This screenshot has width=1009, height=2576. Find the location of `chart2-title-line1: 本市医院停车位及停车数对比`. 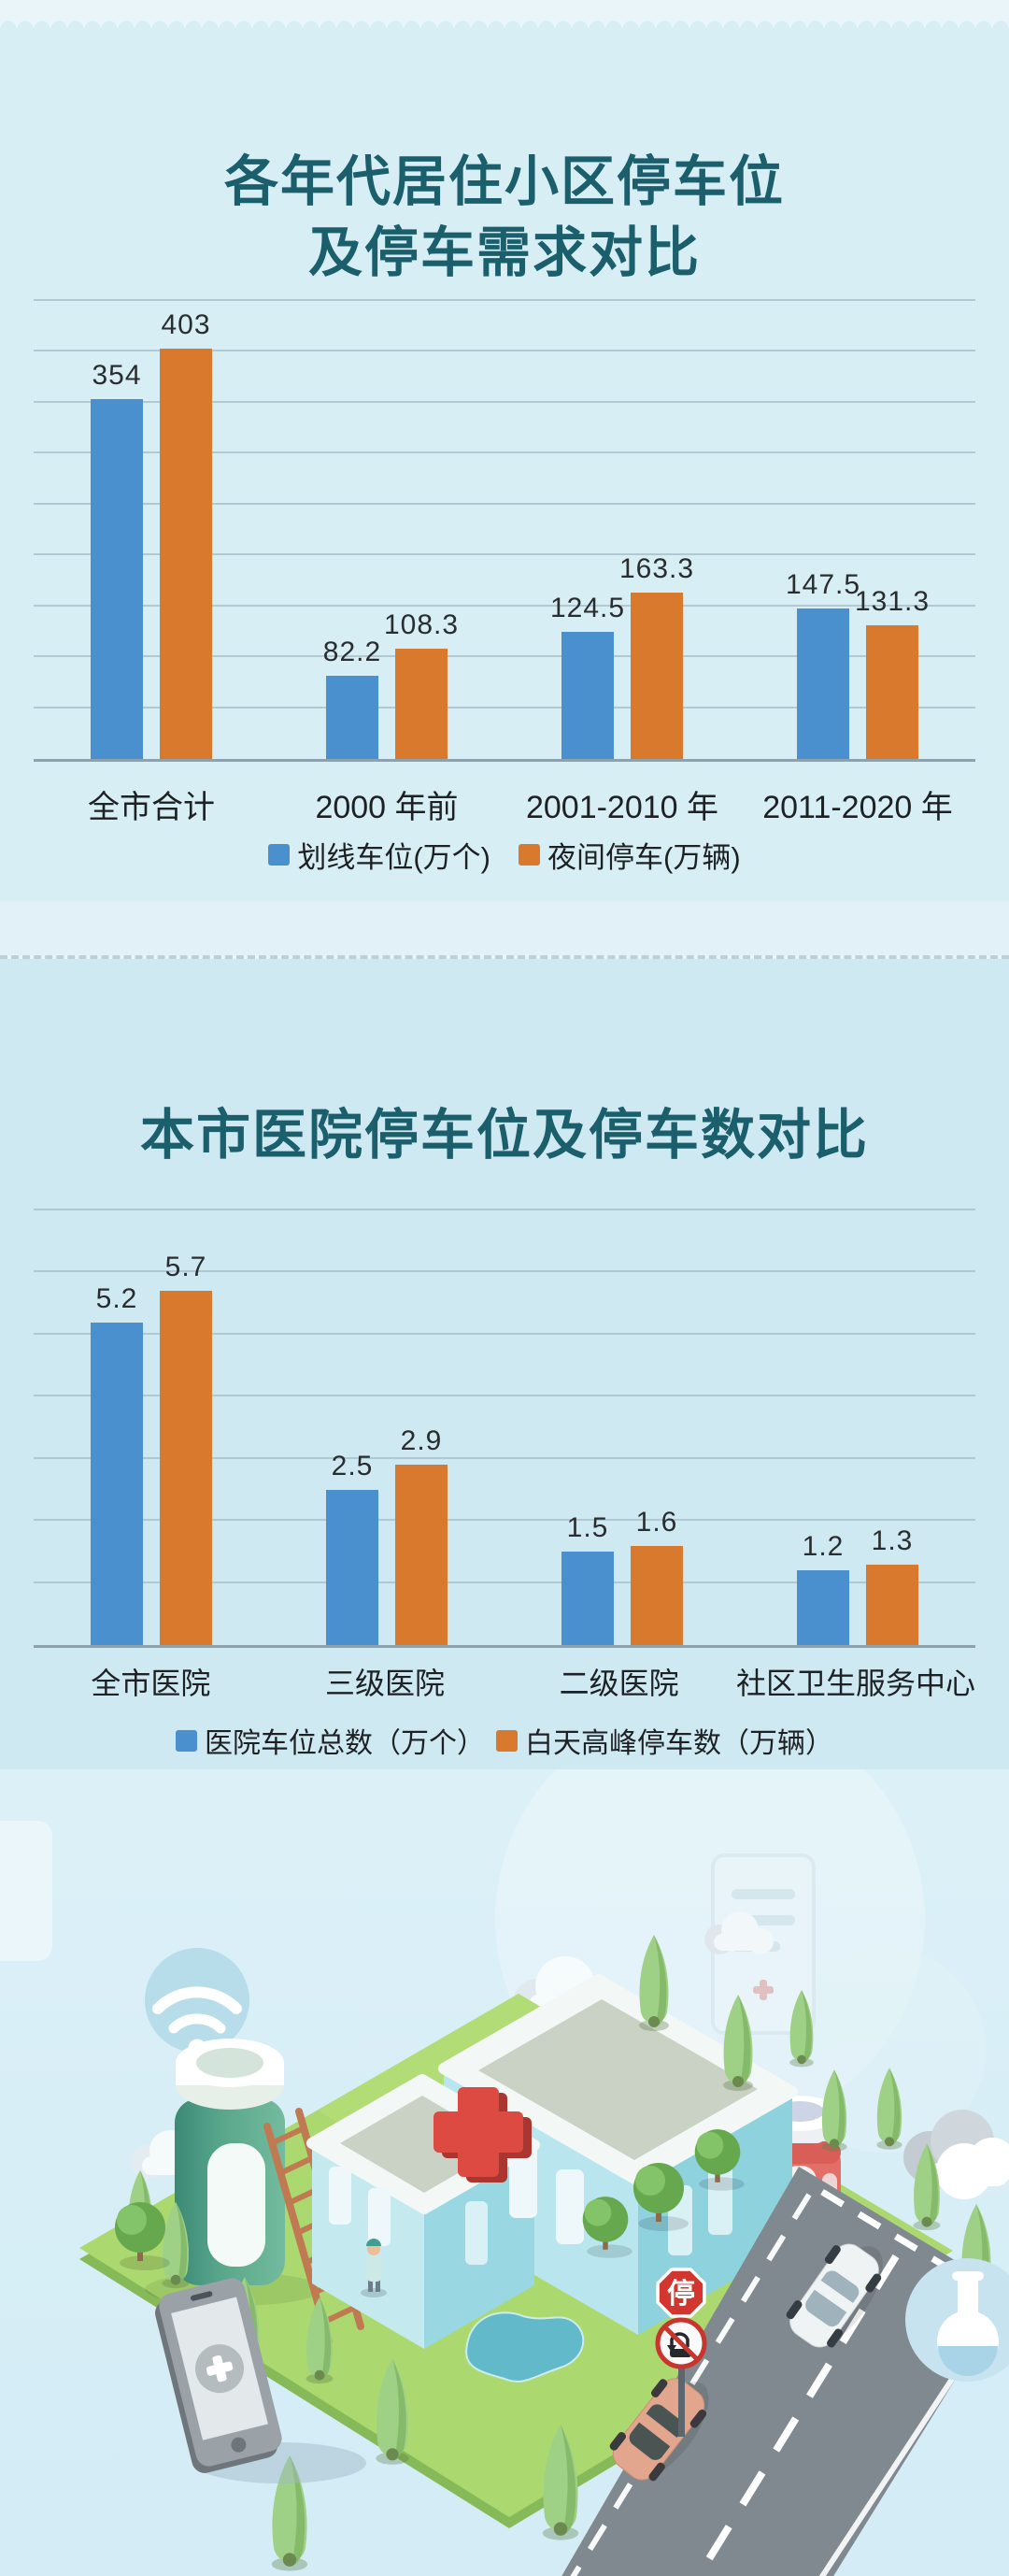

chart2-title-line1: 本市医院停车位及停车数对比 is located at coordinates (504, 1135).